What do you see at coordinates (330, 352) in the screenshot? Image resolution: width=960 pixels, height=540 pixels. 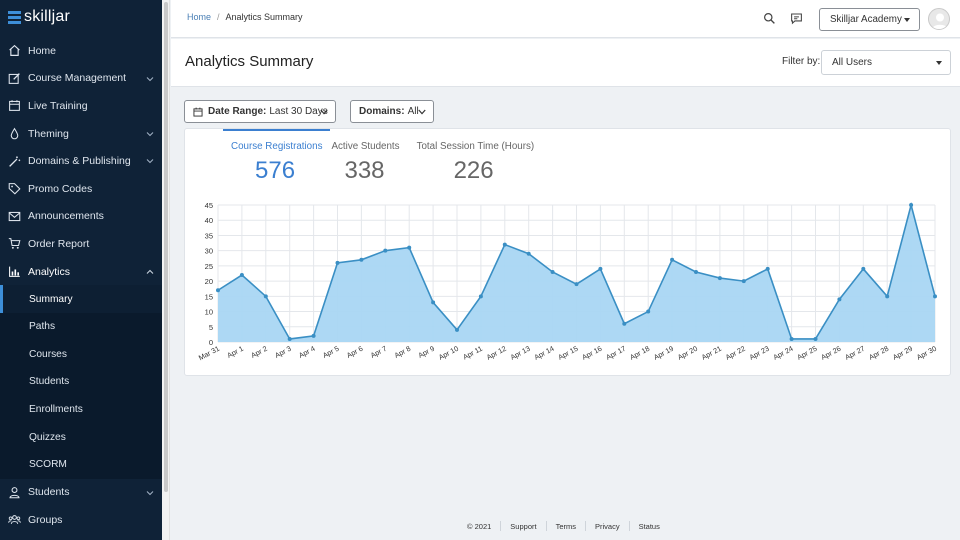 I see `x-tick-label: Apr 5` at bounding box center [330, 352].